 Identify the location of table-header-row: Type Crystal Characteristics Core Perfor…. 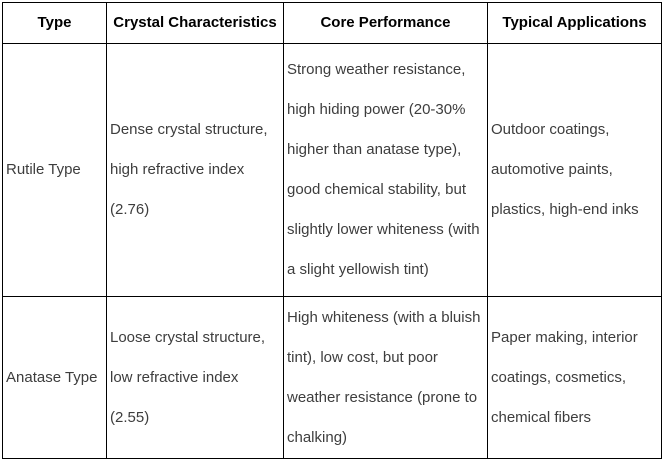
(332, 23).